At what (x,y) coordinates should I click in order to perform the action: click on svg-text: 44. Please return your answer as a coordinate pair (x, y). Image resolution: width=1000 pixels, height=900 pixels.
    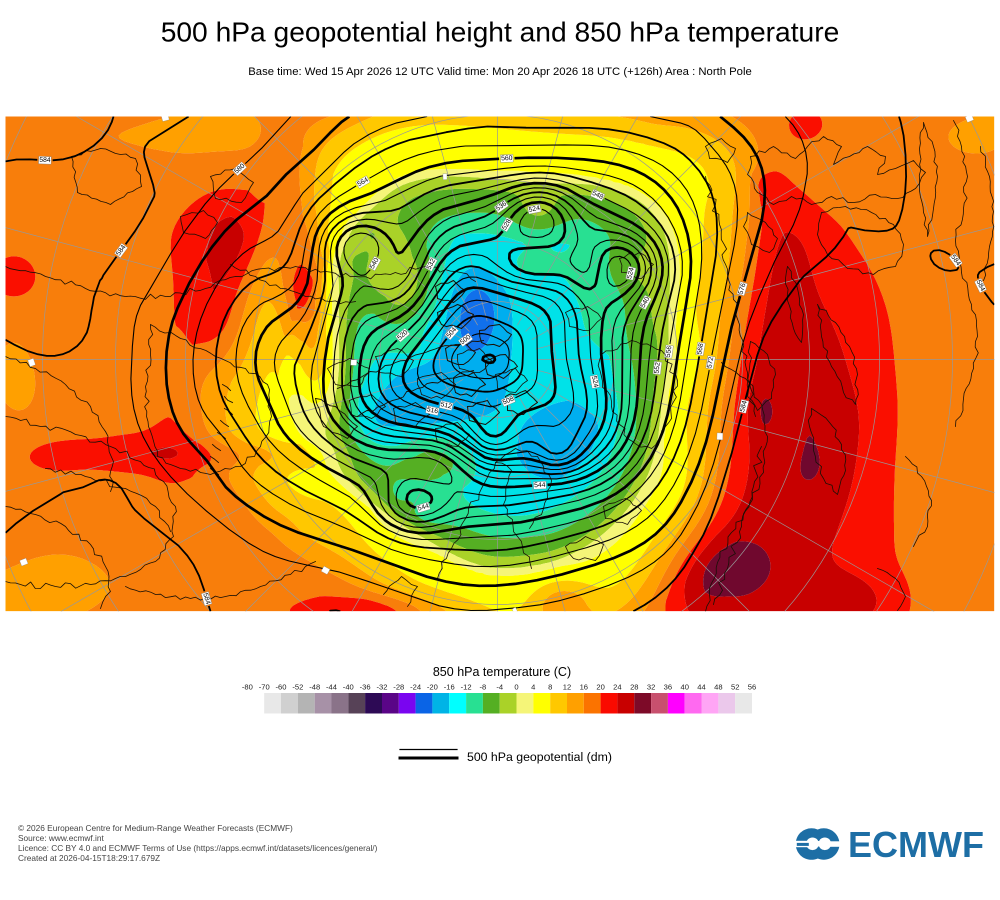
    Looking at the image, I should click on (701, 687).